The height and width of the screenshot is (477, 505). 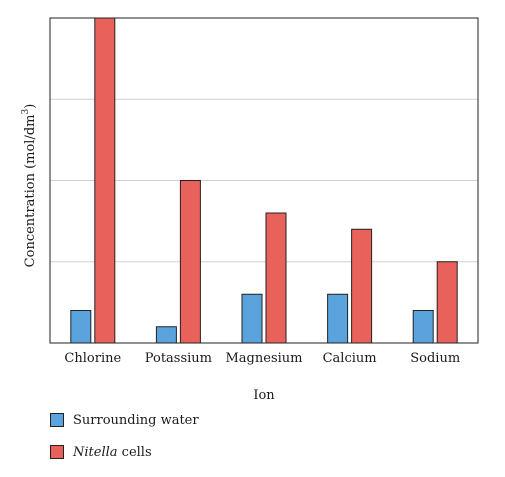 I want to click on bar-potassium-nitella-cells, so click(x=190, y=262).